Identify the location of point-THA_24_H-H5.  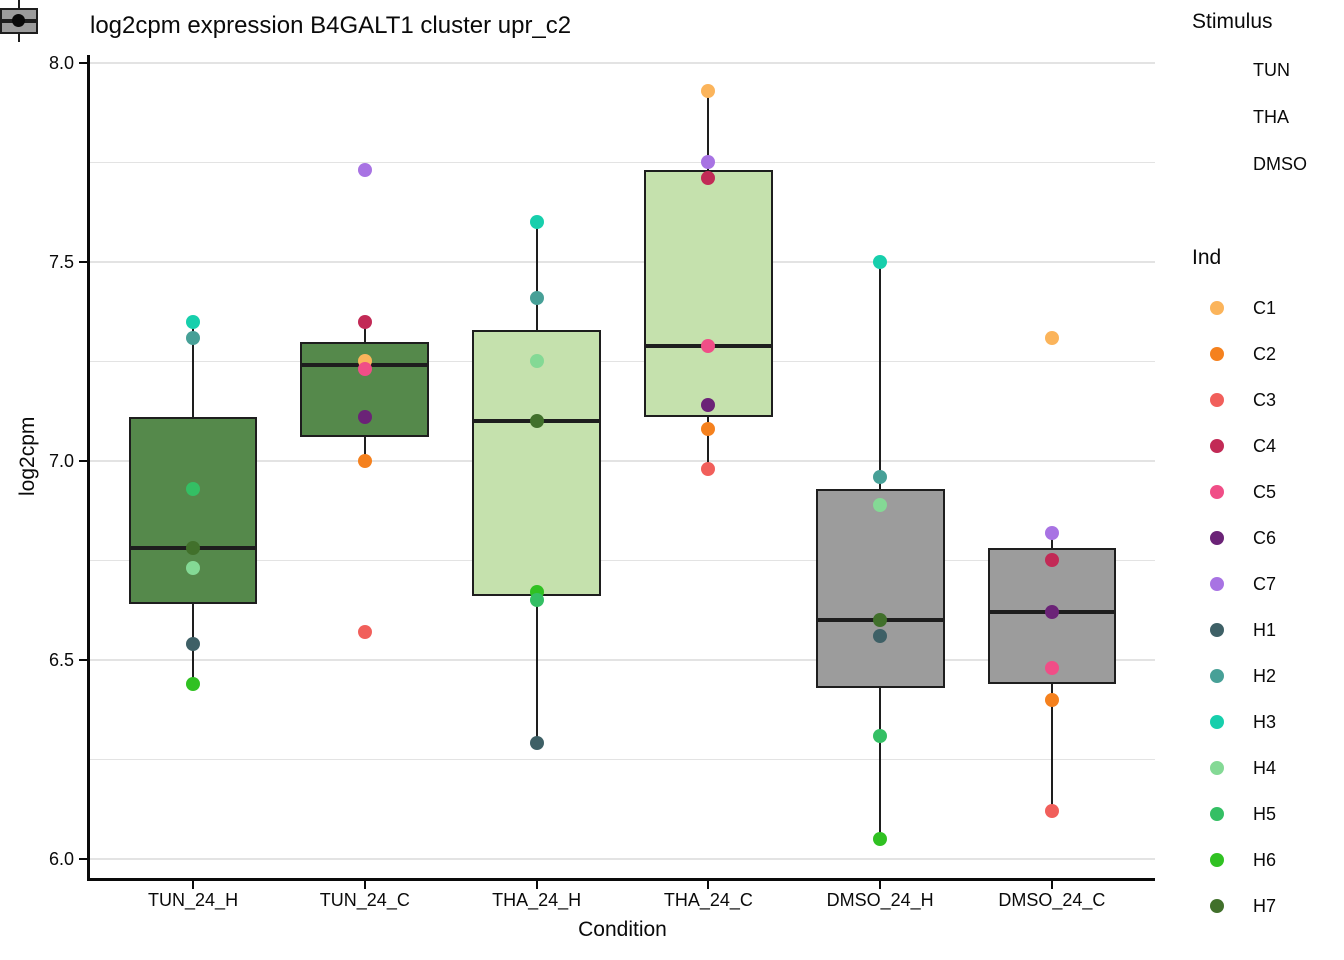
(536, 600).